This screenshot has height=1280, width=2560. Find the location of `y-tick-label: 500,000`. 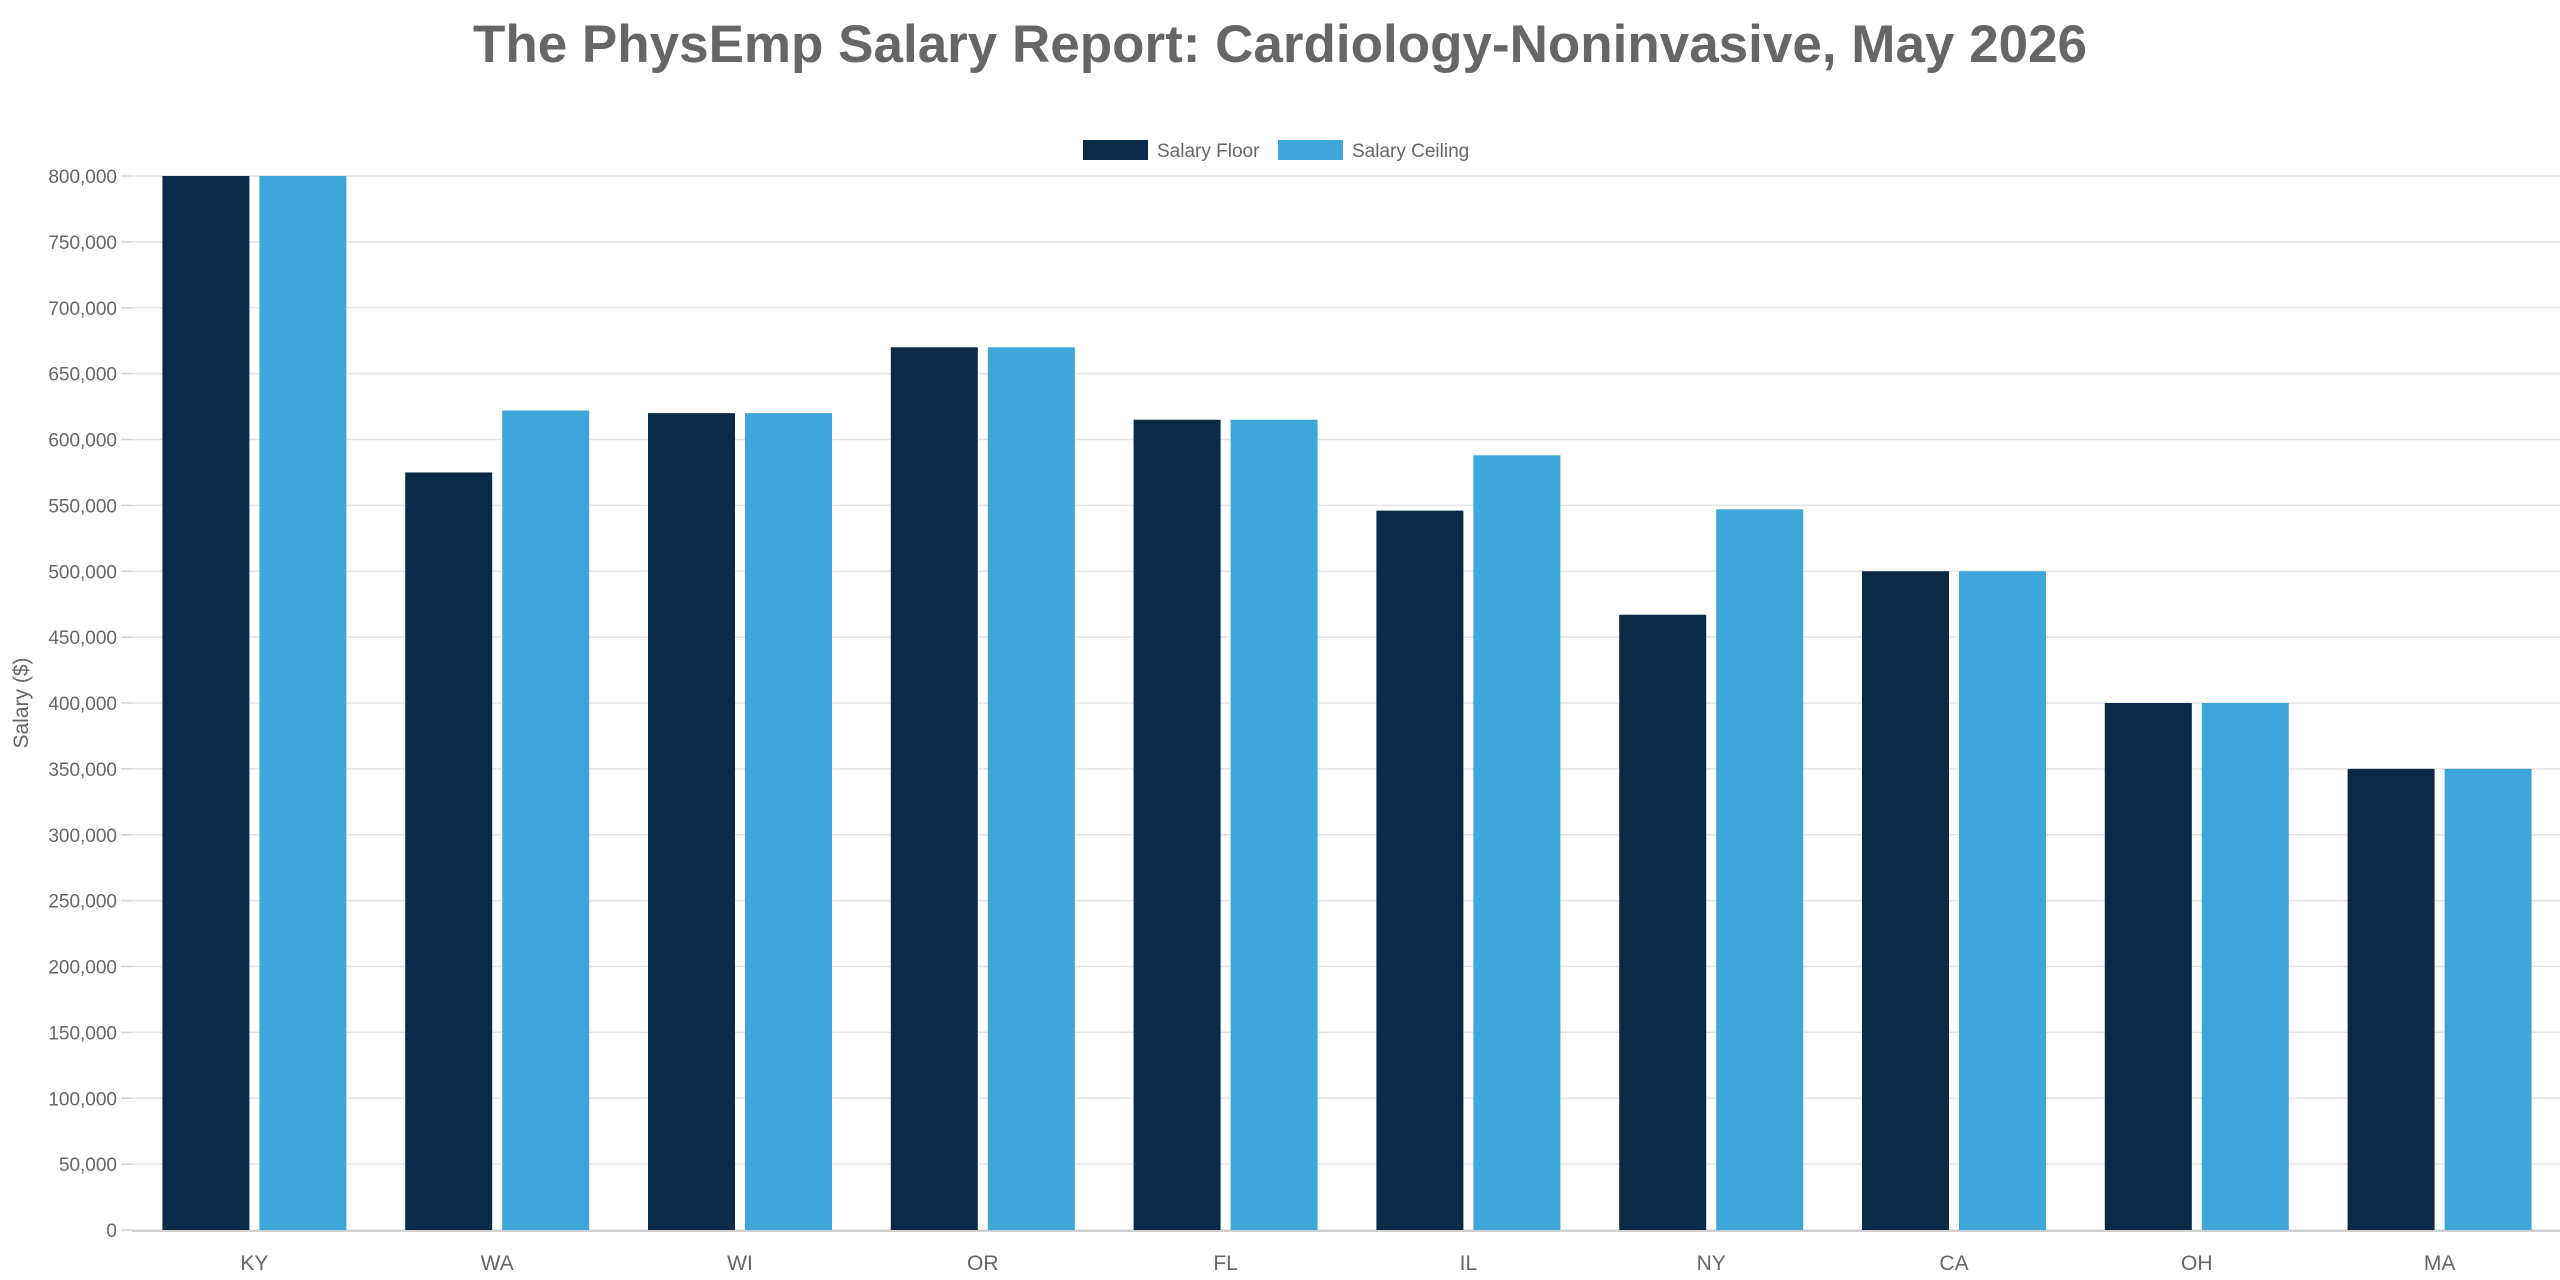

y-tick-label: 500,000 is located at coordinates (82, 572).